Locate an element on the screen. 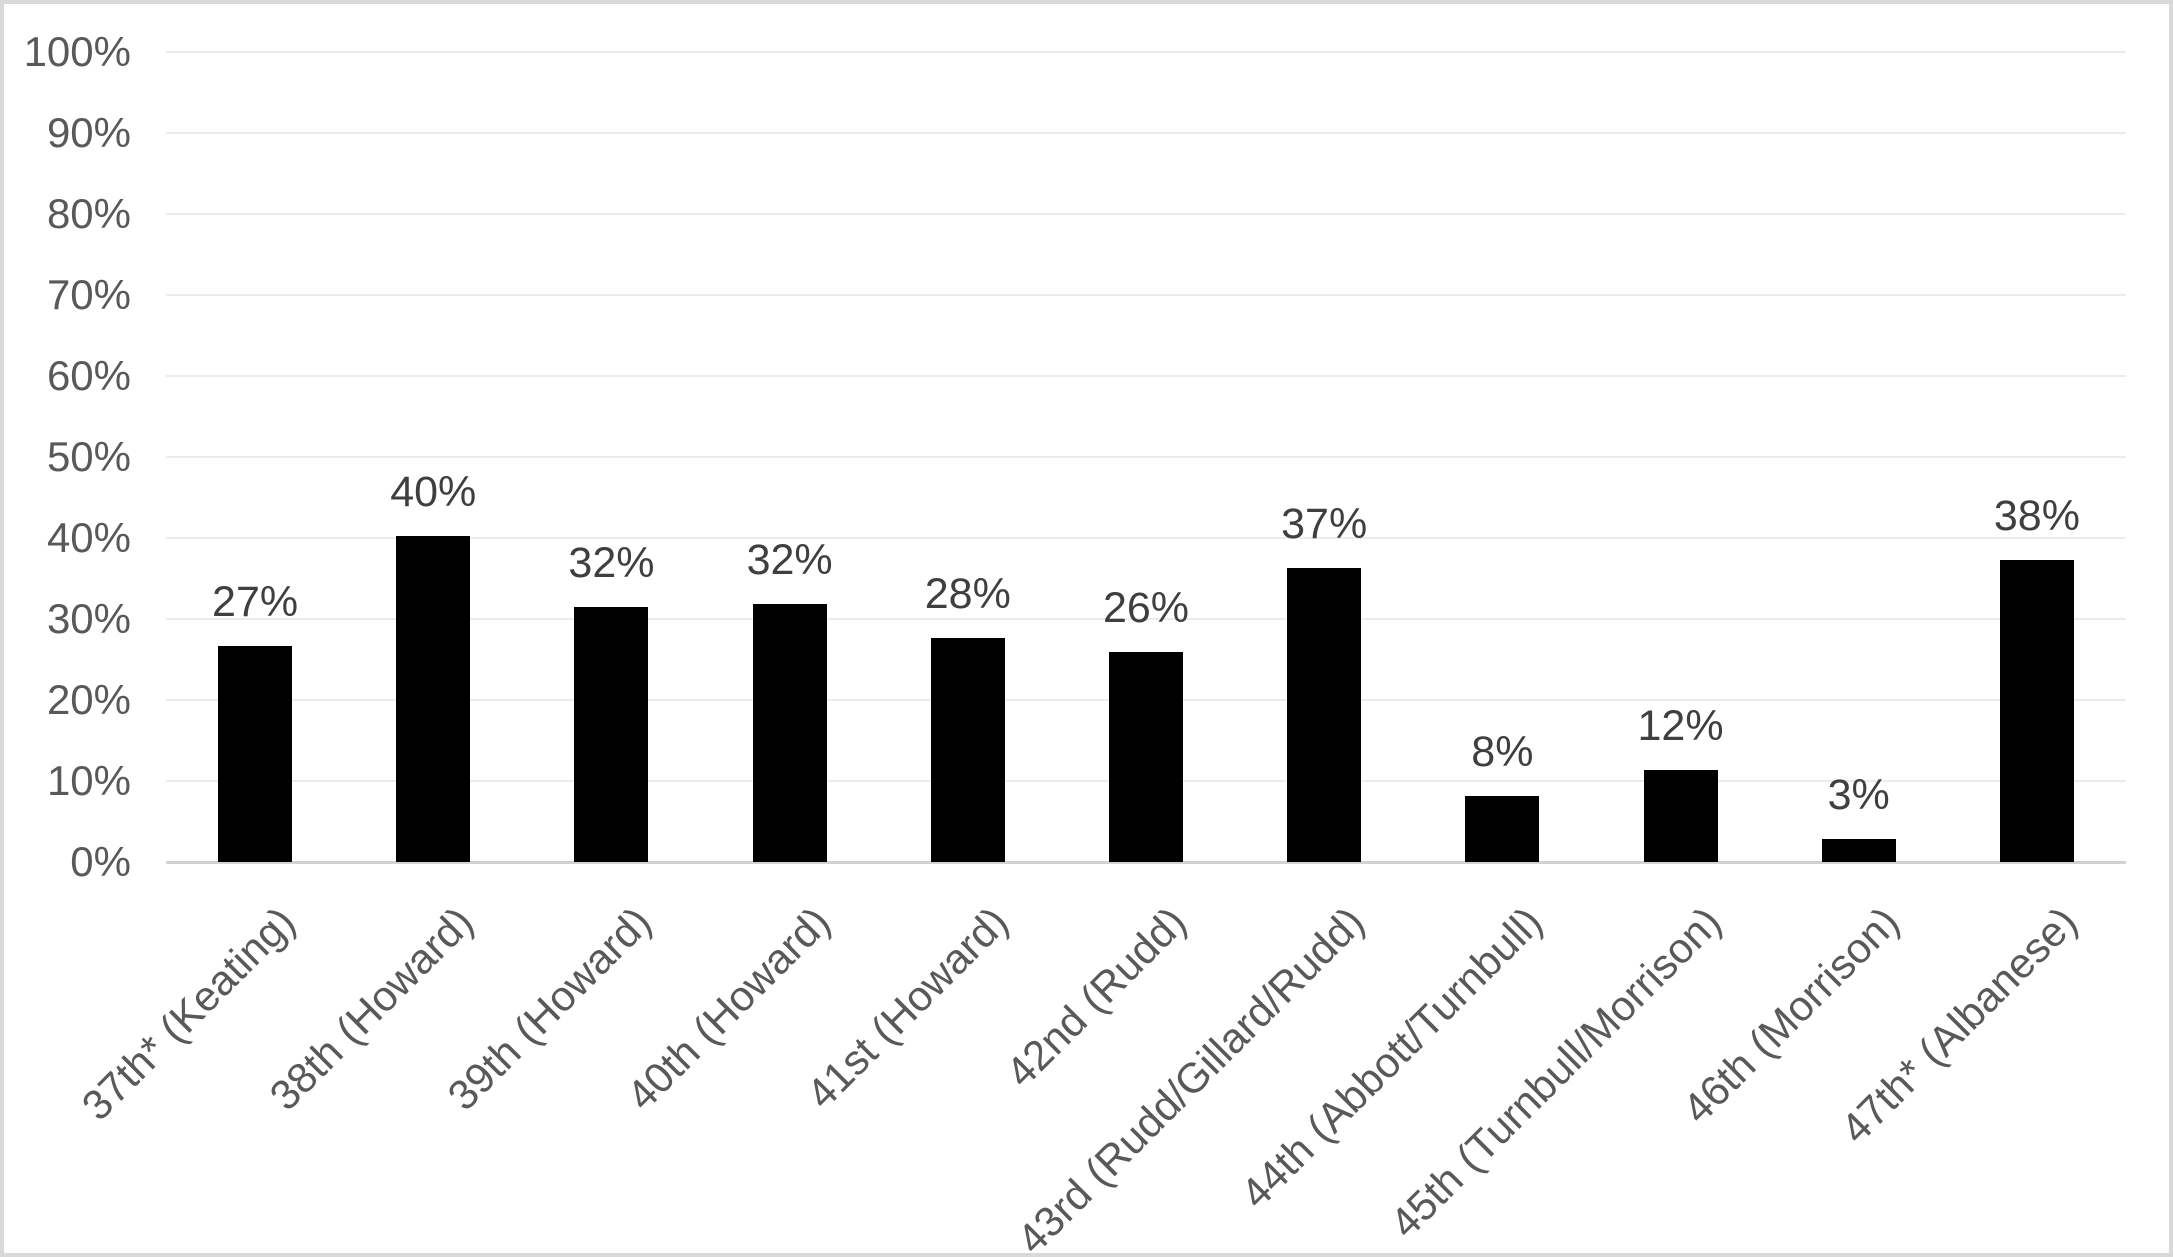  y-axis-tick-label: 80% is located at coordinates (88, 213).